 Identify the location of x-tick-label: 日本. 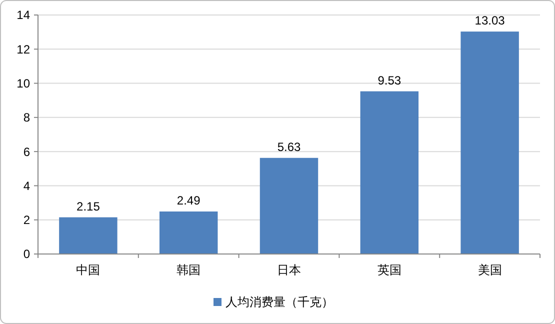
(289, 270).